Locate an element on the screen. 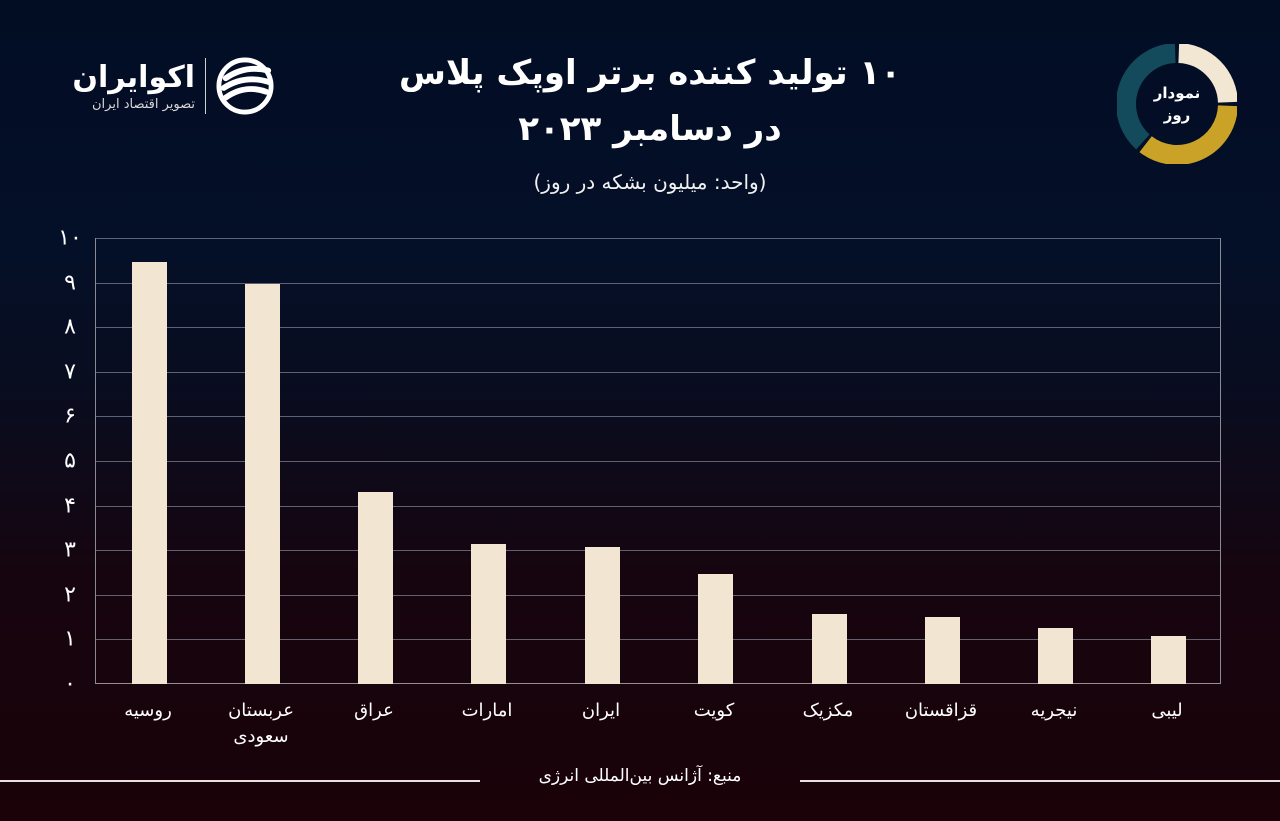 The image size is (1280, 821). x-tick-label: نیجریه is located at coordinates (1054, 710).